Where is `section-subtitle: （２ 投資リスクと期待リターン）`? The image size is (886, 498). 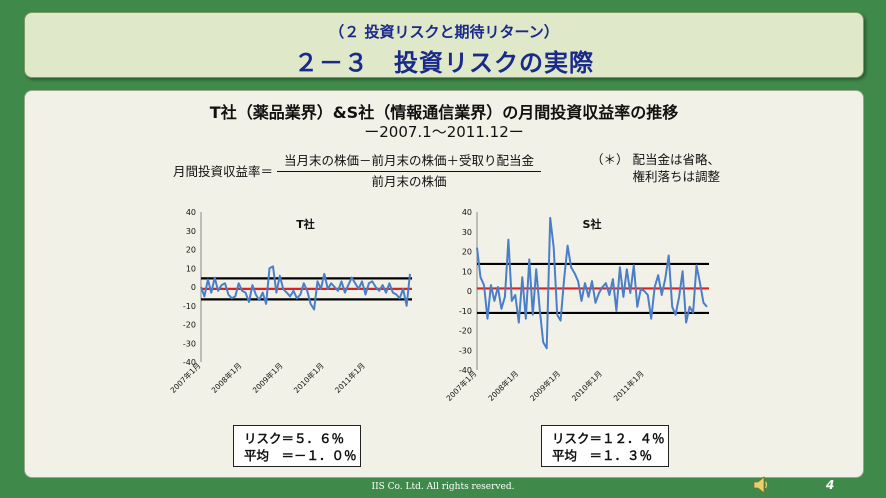 section-subtitle: （２ 投資リスクと期待リターン） is located at coordinates (444, 32).